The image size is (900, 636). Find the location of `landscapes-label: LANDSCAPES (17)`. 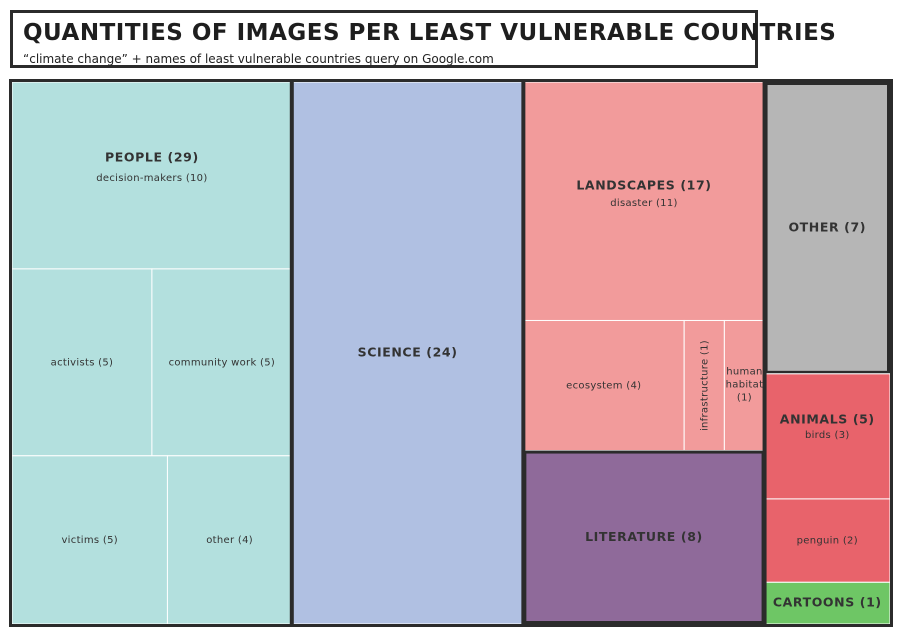

landscapes-label: LANDSCAPES (17) is located at coordinates (643, 185).